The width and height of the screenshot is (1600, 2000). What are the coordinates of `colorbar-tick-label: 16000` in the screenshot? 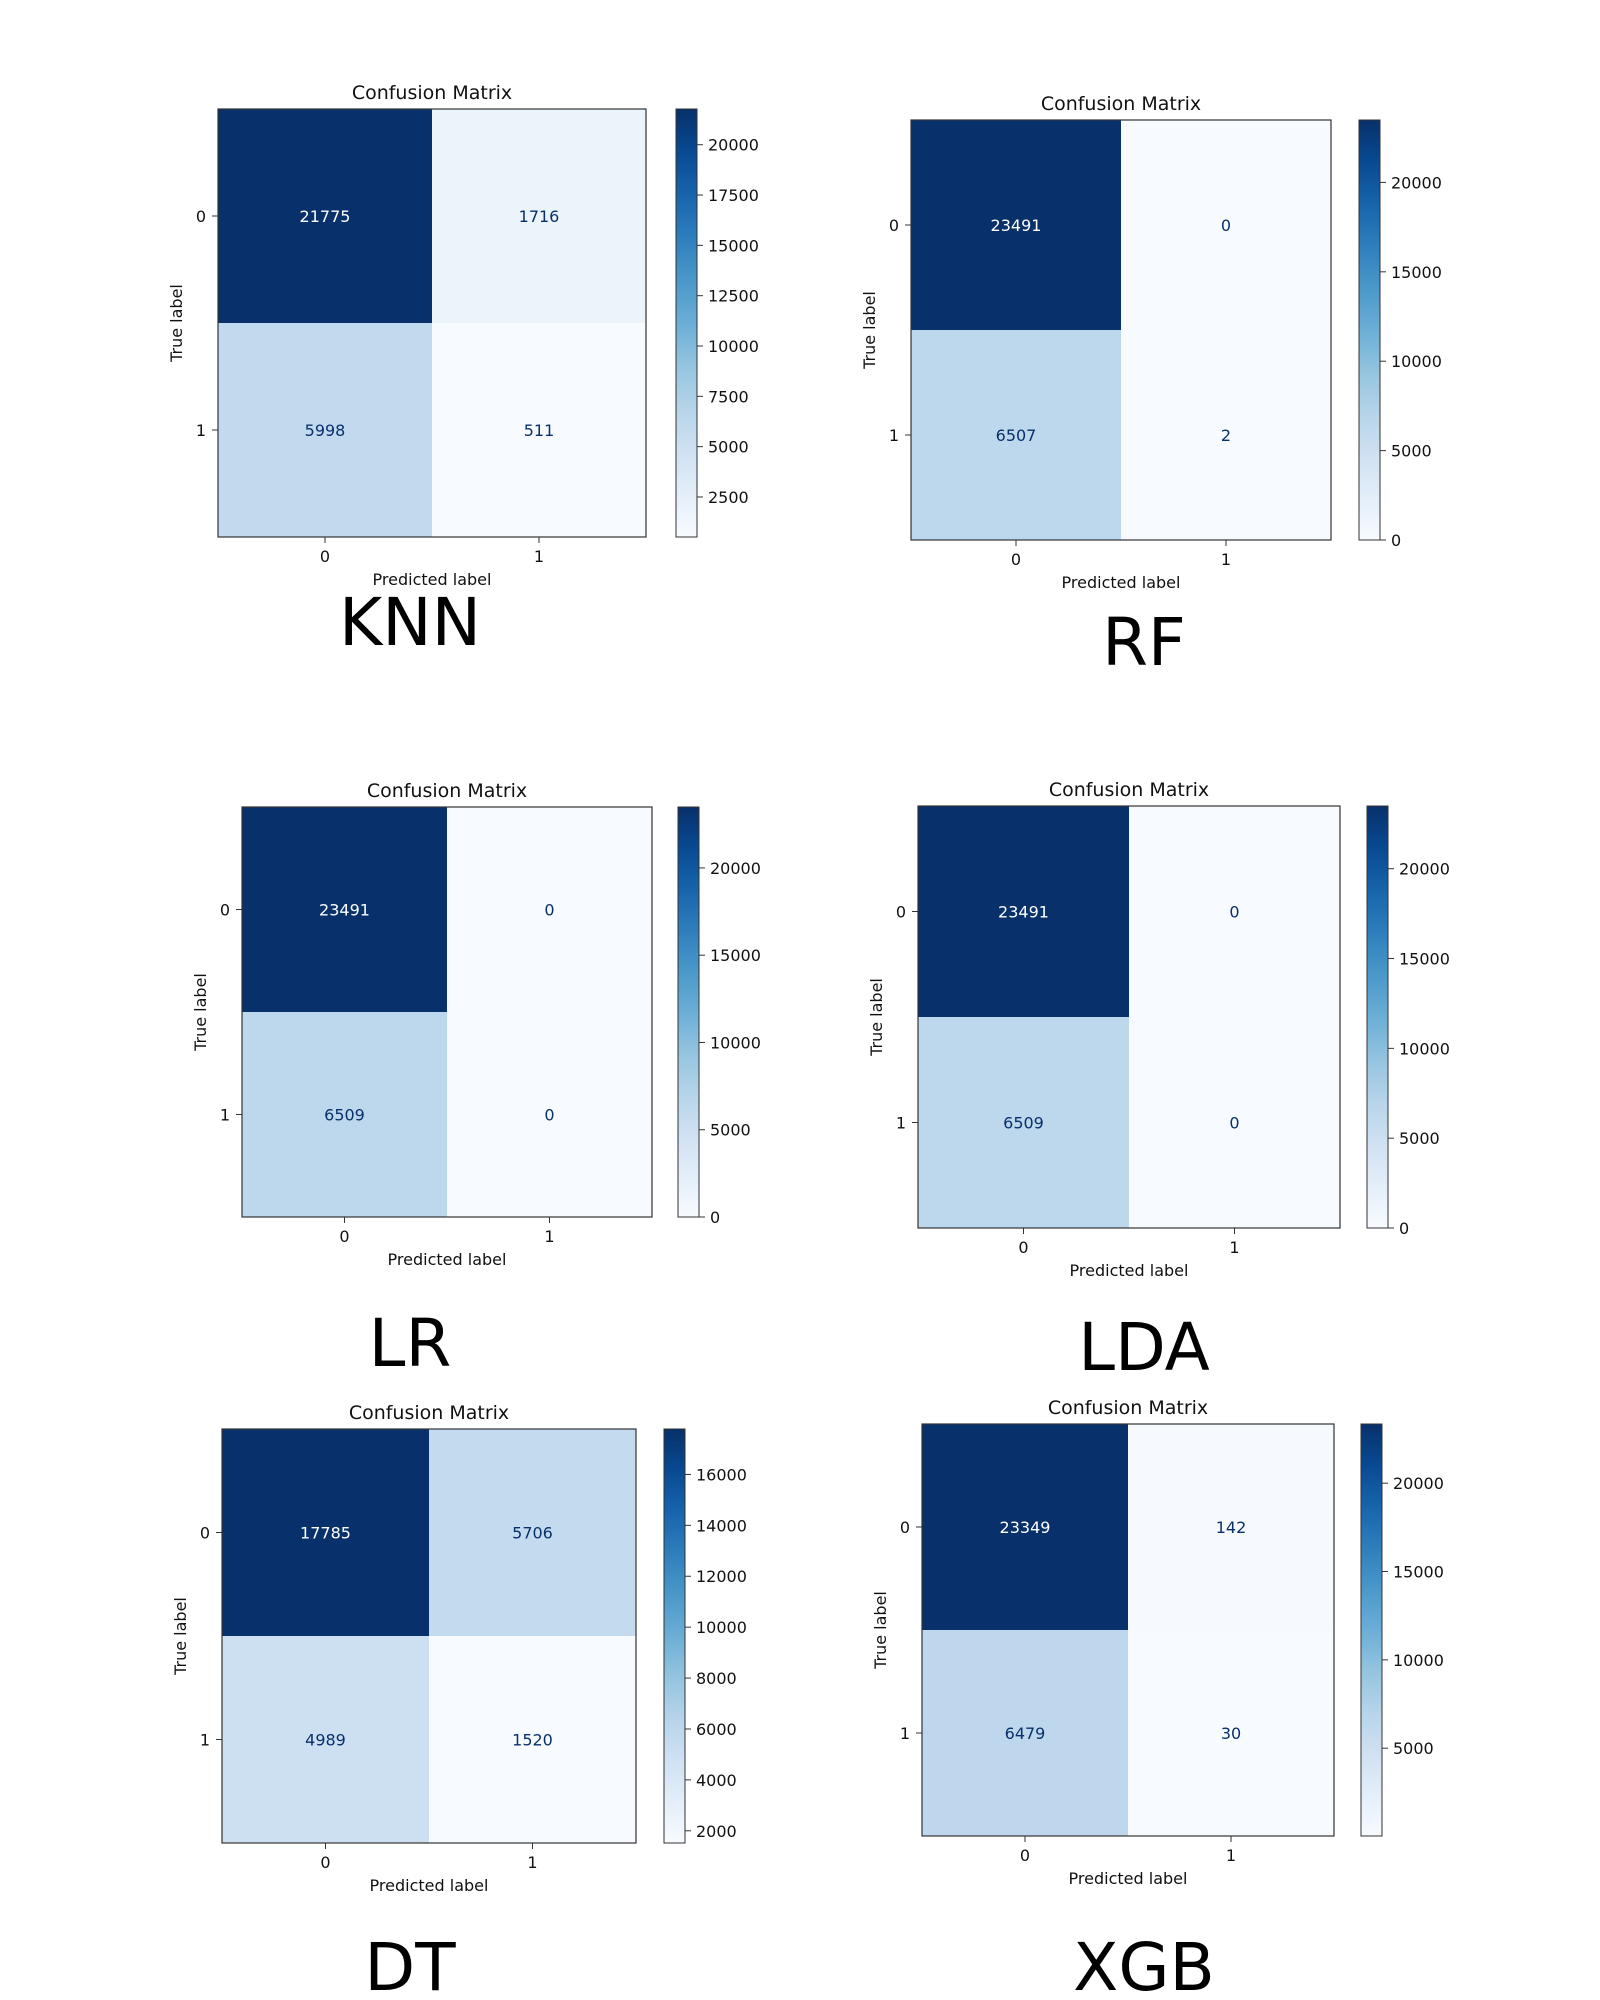 It's located at (721, 1474).